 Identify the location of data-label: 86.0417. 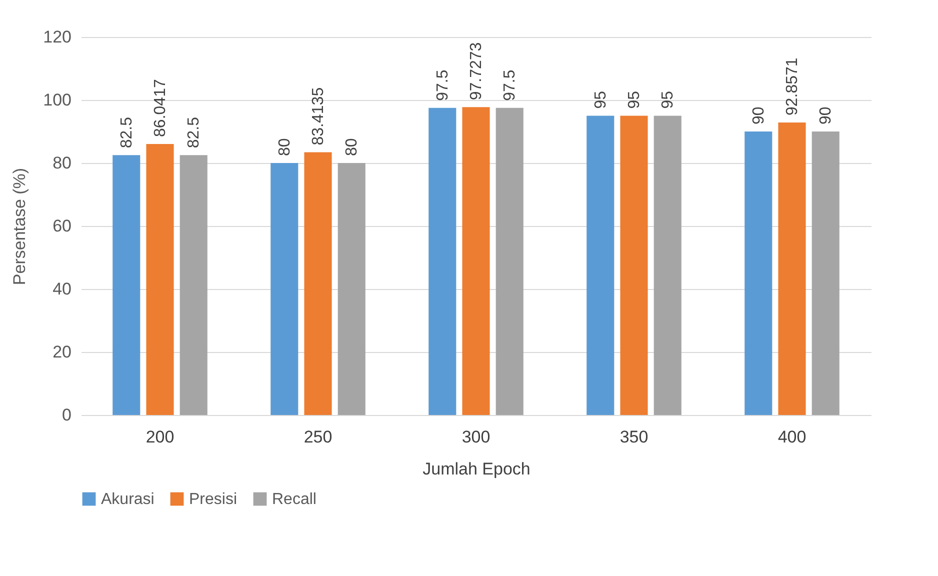
(160, 108).